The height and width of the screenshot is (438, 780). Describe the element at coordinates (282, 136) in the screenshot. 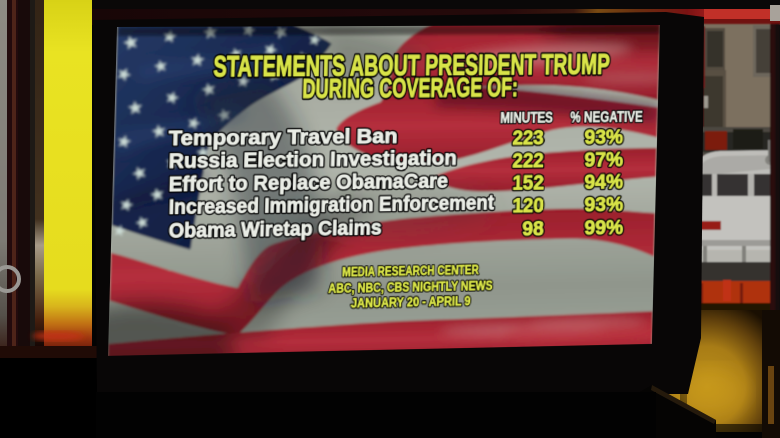

I see `svg-text: Temporary Travel Ban` at that location.